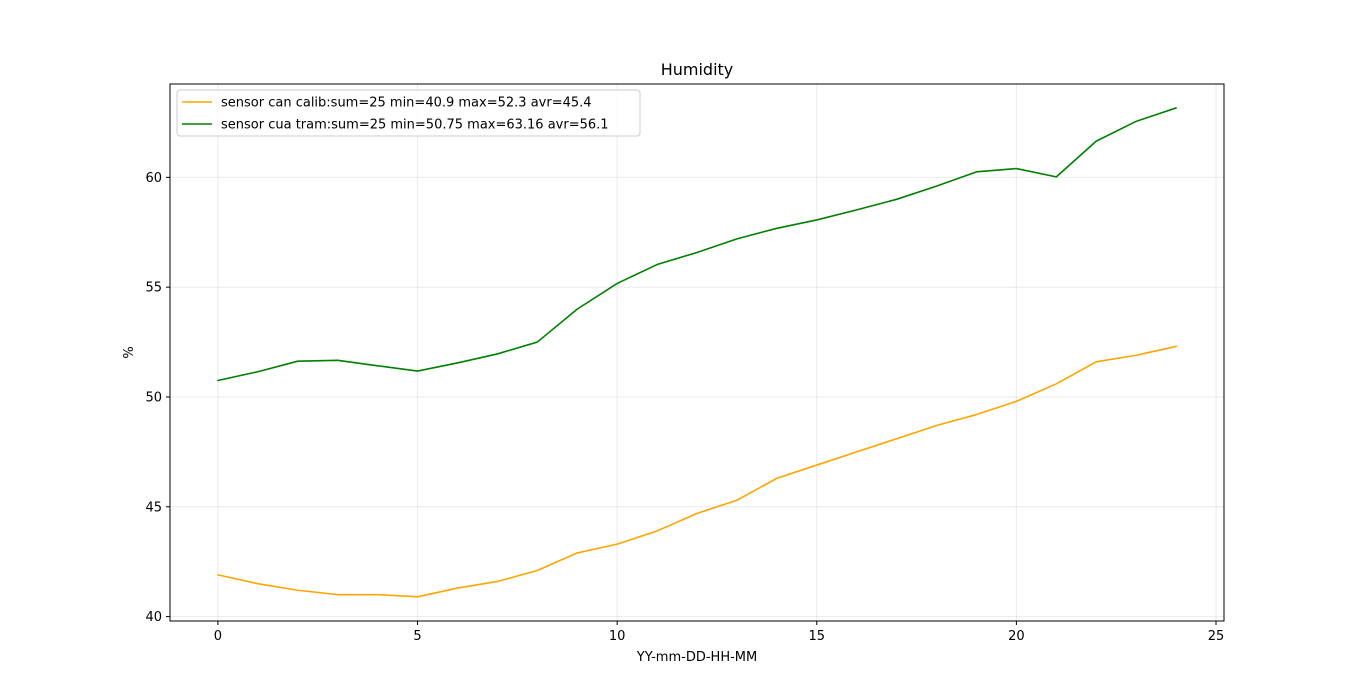 The height and width of the screenshot is (698, 1360). Describe the element at coordinates (697, 69) in the screenshot. I see `chart-title: Humidity` at that location.